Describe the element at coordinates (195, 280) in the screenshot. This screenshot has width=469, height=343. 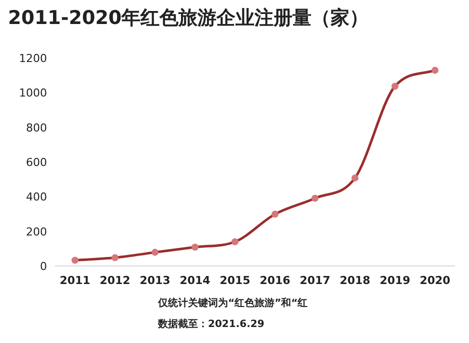
I see `x-tick-label: 2014` at that location.